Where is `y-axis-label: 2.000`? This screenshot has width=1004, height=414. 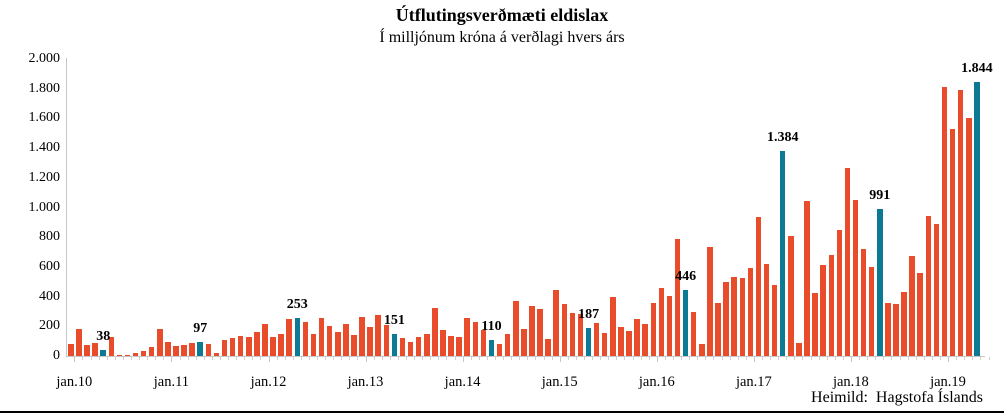
y-axis-label: 2.000 is located at coordinates (44, 58).